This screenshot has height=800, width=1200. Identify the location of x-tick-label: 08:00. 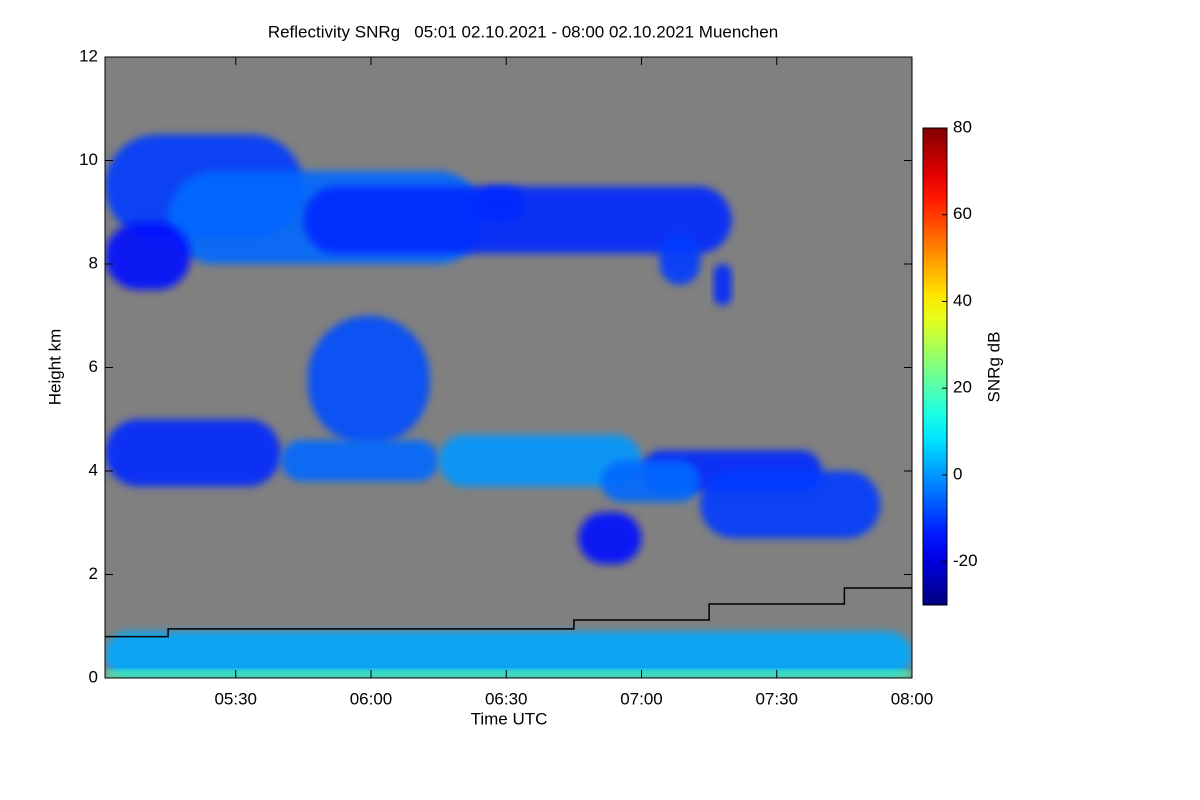
(912, 698).